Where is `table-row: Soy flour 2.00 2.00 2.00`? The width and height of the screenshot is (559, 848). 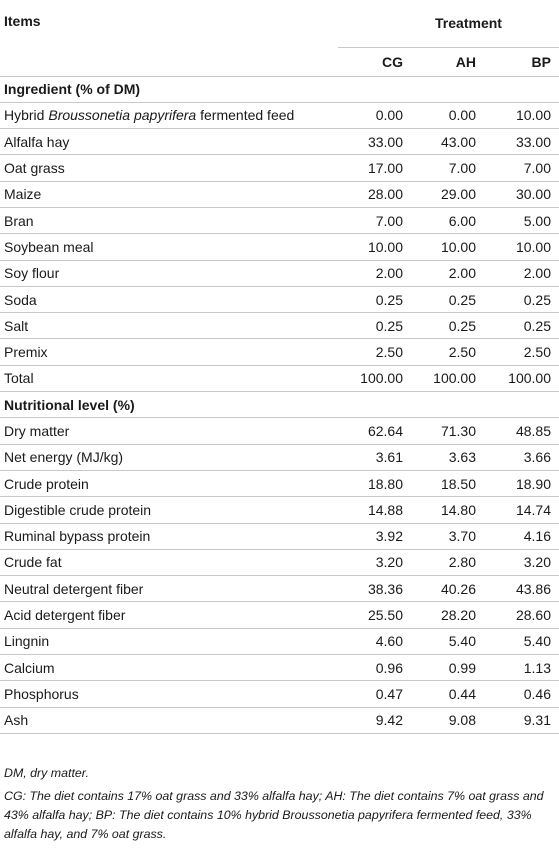 table-row: Soy flour 2.00 2.00 2.00 is located at coordinates (279, 273).